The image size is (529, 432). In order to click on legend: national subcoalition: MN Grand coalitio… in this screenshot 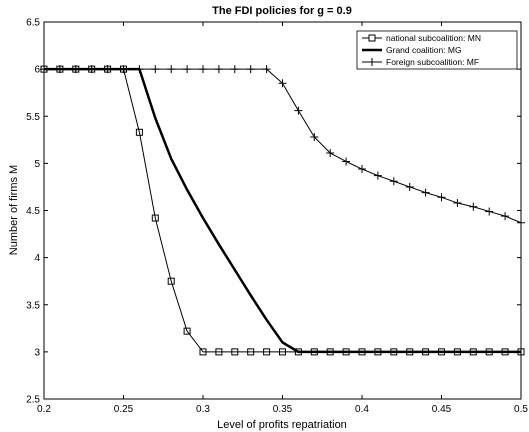, I will do `click(437, 50)`.